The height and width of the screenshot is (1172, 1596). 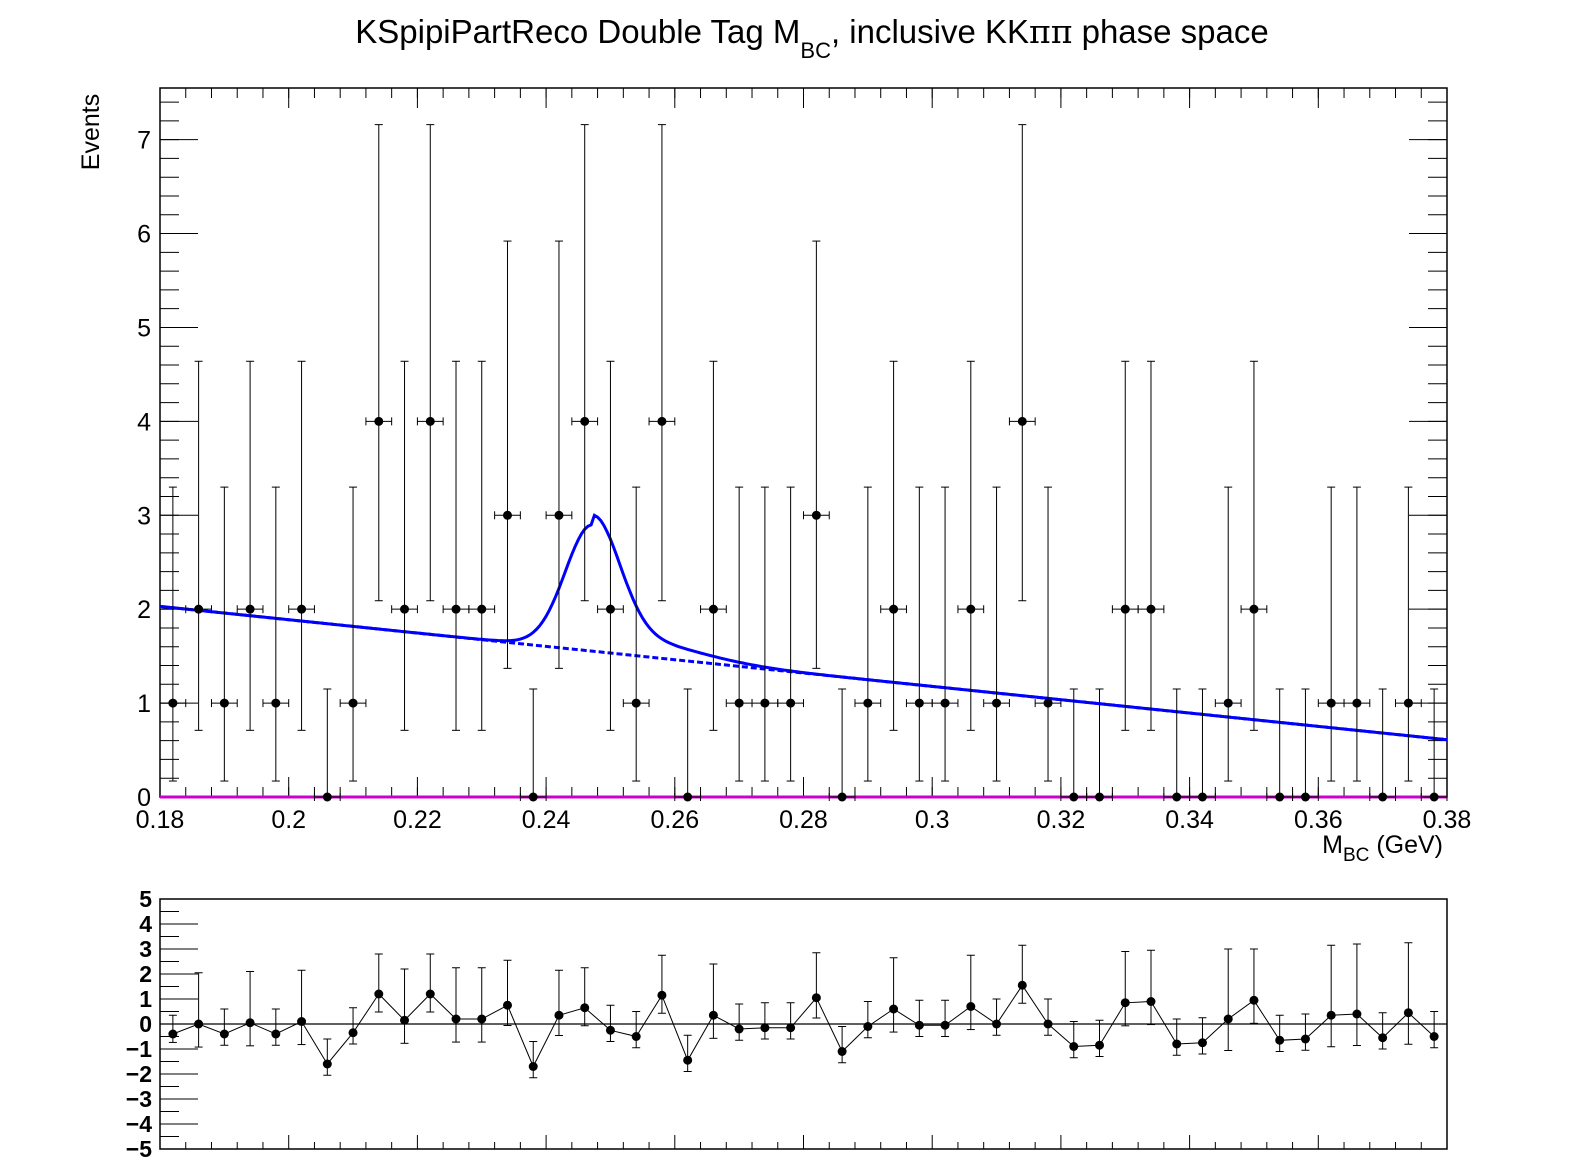 What do you see at coordinates (144, 422) in the screenshot?
I see `y-tick-label: 4` at bounding box center [144, 422].